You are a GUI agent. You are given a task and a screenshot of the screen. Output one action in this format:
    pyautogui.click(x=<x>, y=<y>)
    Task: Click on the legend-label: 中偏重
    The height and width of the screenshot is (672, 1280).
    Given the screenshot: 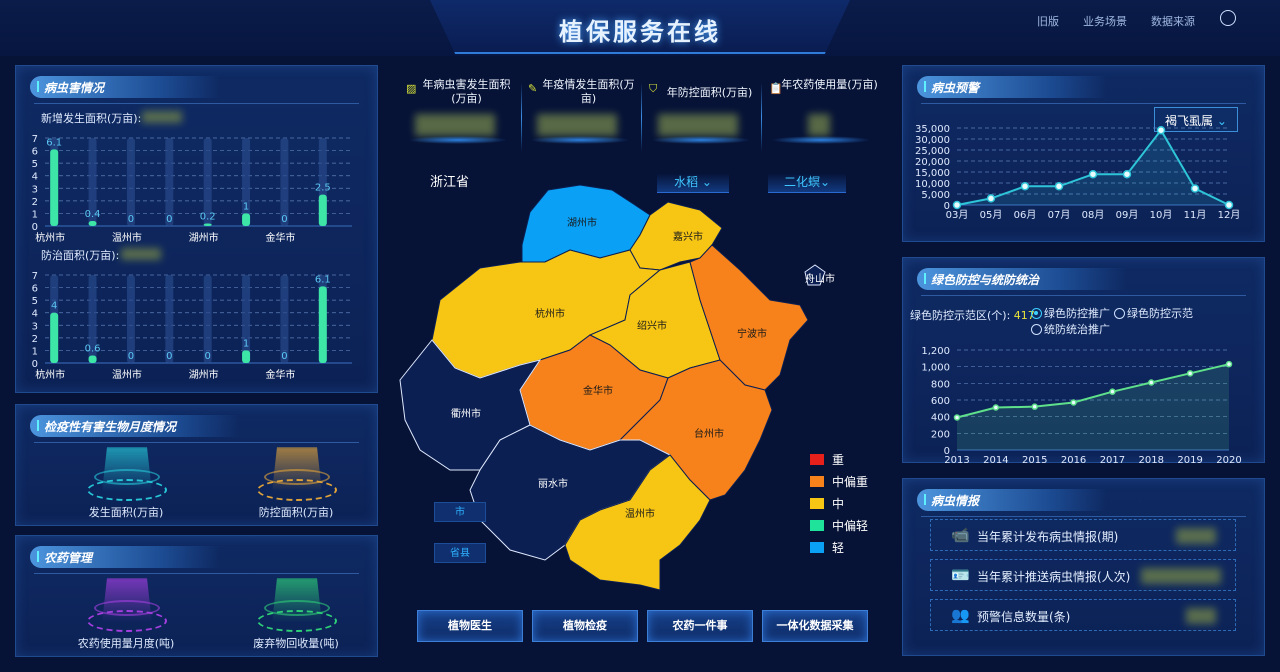 What is the action you would take?
    pyautogui.click(x=850, y=482)
    